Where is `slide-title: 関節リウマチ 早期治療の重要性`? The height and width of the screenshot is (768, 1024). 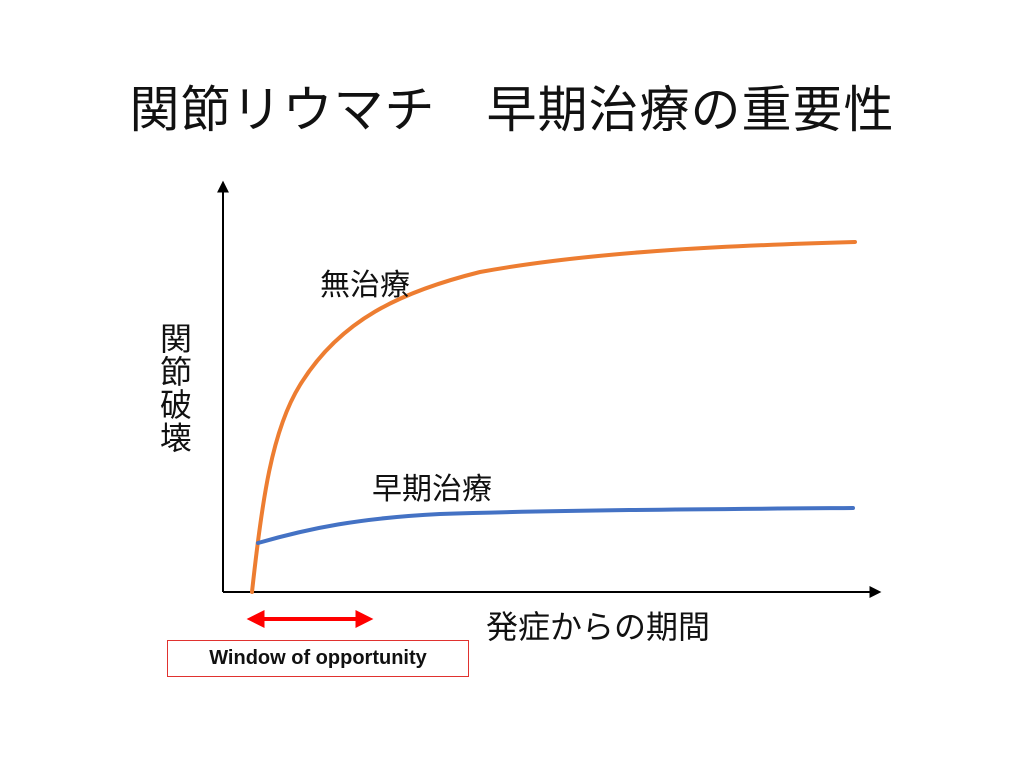 slide-title: 関節リウマチ 早期治療の重要性 is located at coordinates (512, 110).